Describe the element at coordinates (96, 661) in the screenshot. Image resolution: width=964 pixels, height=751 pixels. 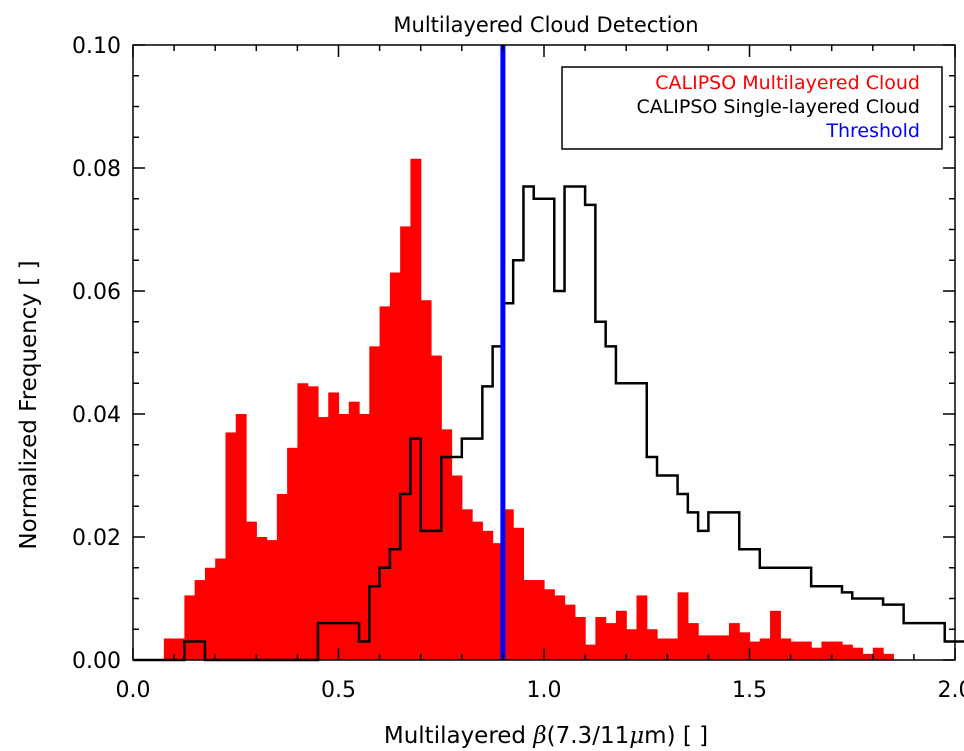
I see `y-tick-label: 0.00` at that location.